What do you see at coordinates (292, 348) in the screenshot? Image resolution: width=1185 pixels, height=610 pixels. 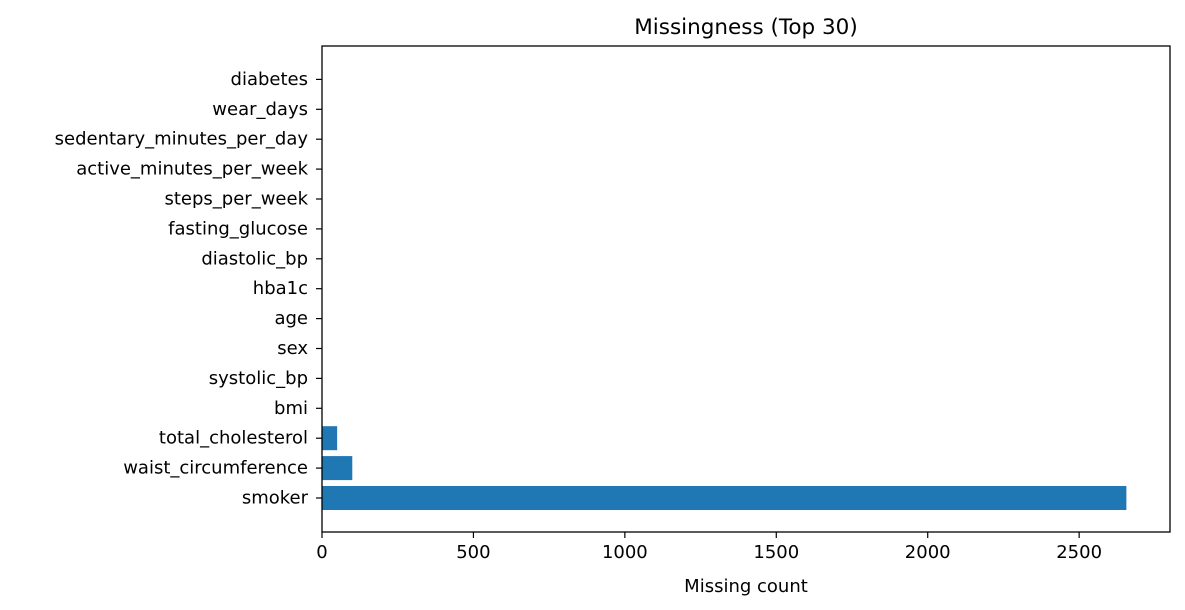 I see `y-tick-label: sex` at bounding box center [292, 348].